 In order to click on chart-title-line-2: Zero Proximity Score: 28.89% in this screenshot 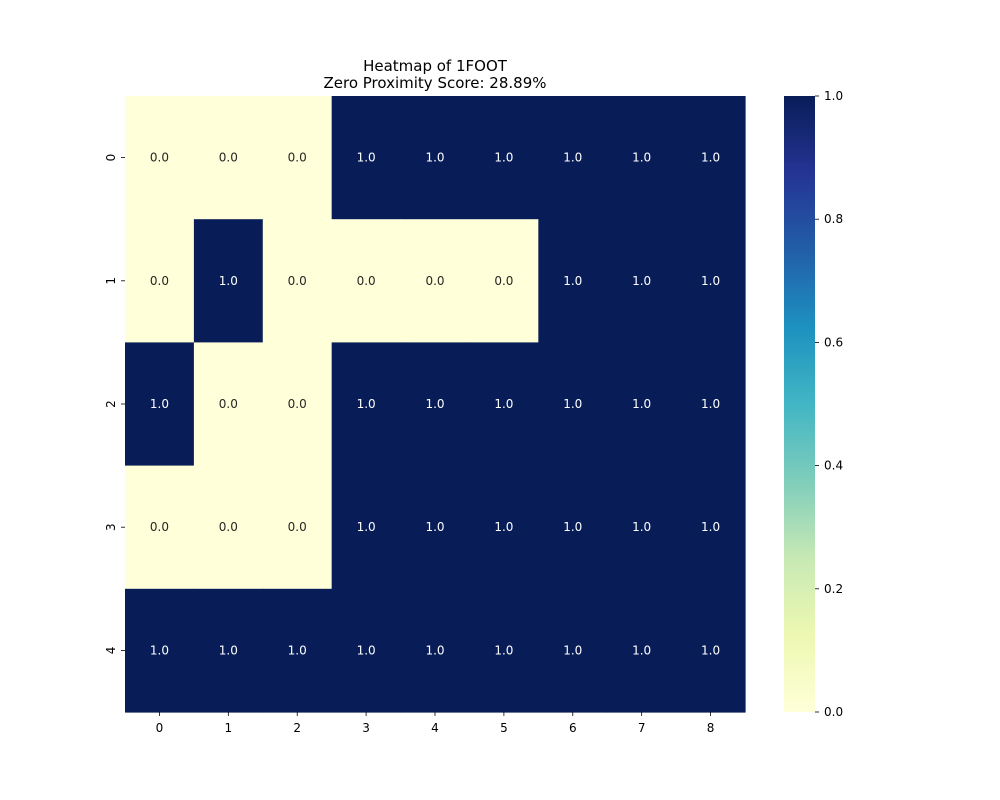, I will do `click(434, 83)`.